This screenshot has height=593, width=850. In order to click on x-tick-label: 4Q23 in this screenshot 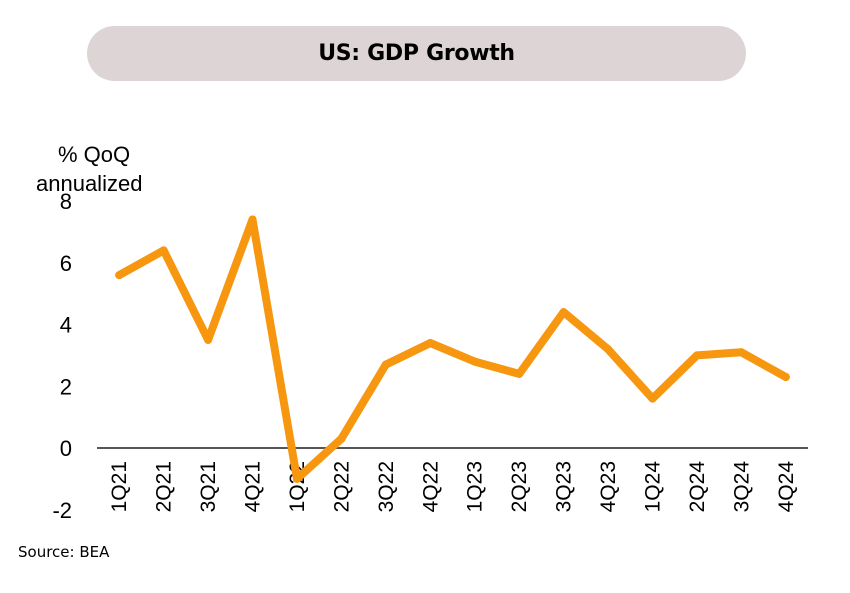, I will do `click(608, 486)`.